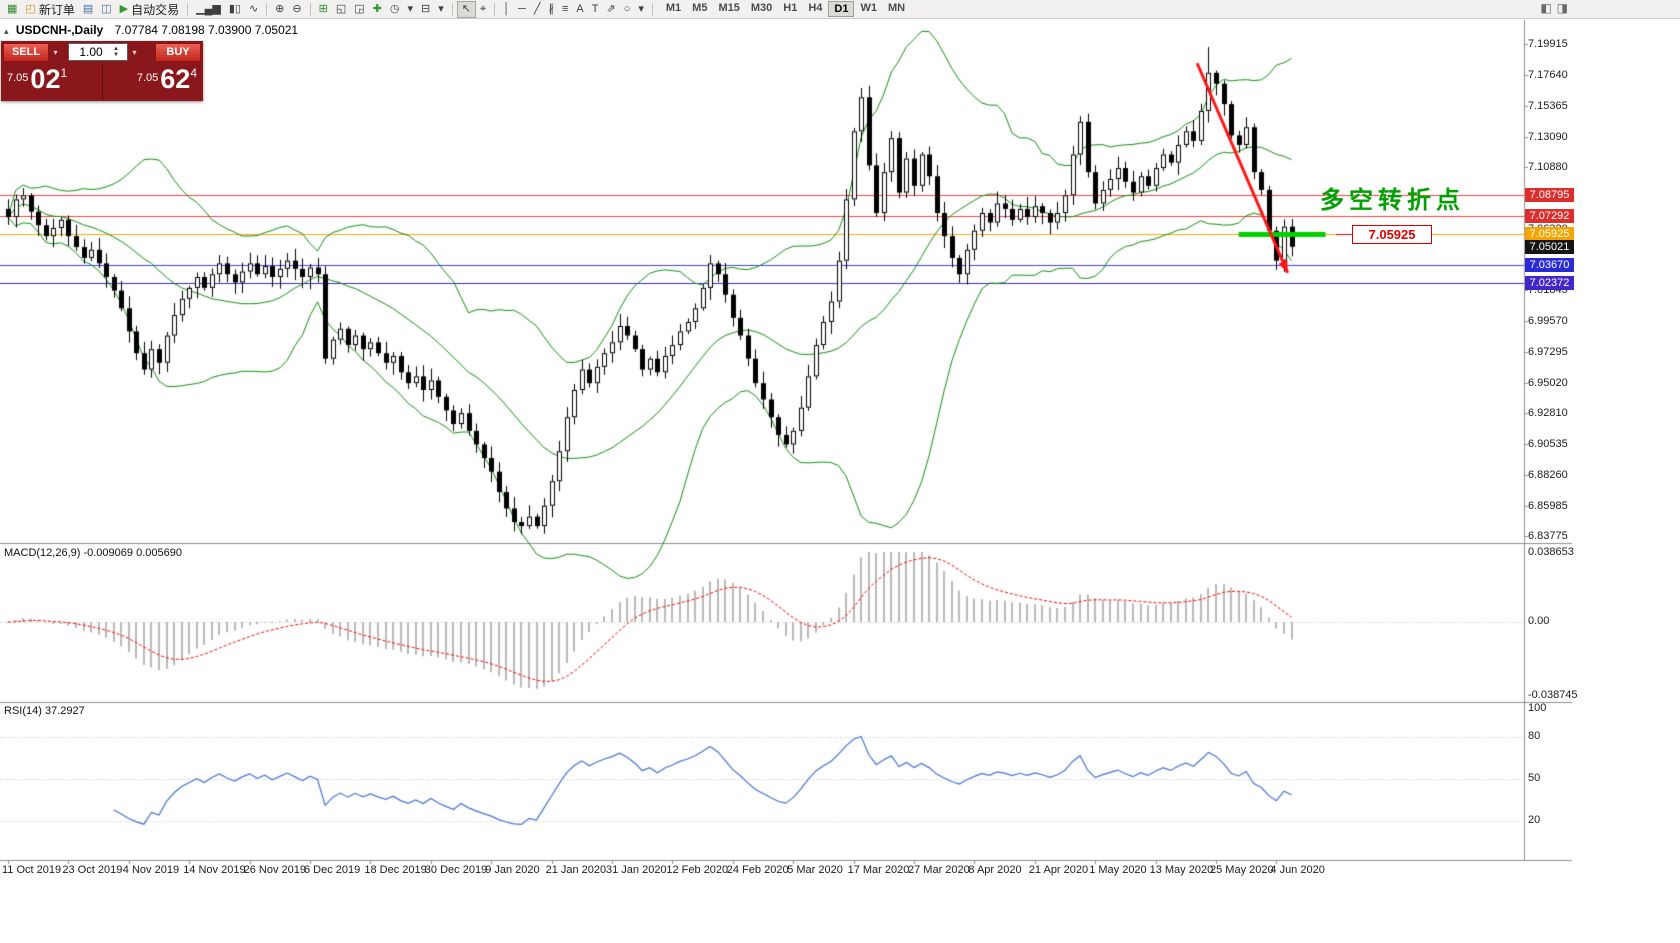 The image size is (1680, 943). I want to click on price-axis-label: 6.97295, so click(1548, 351).